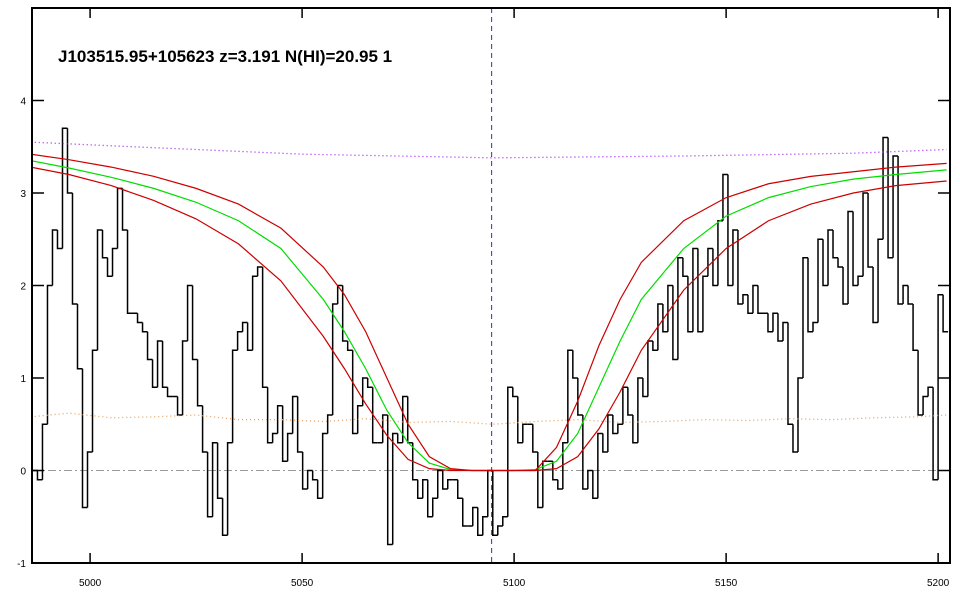 The width and height of the screenshot is (960, 600). I want to click on x-tick-label: 5200, so click(938, 583).